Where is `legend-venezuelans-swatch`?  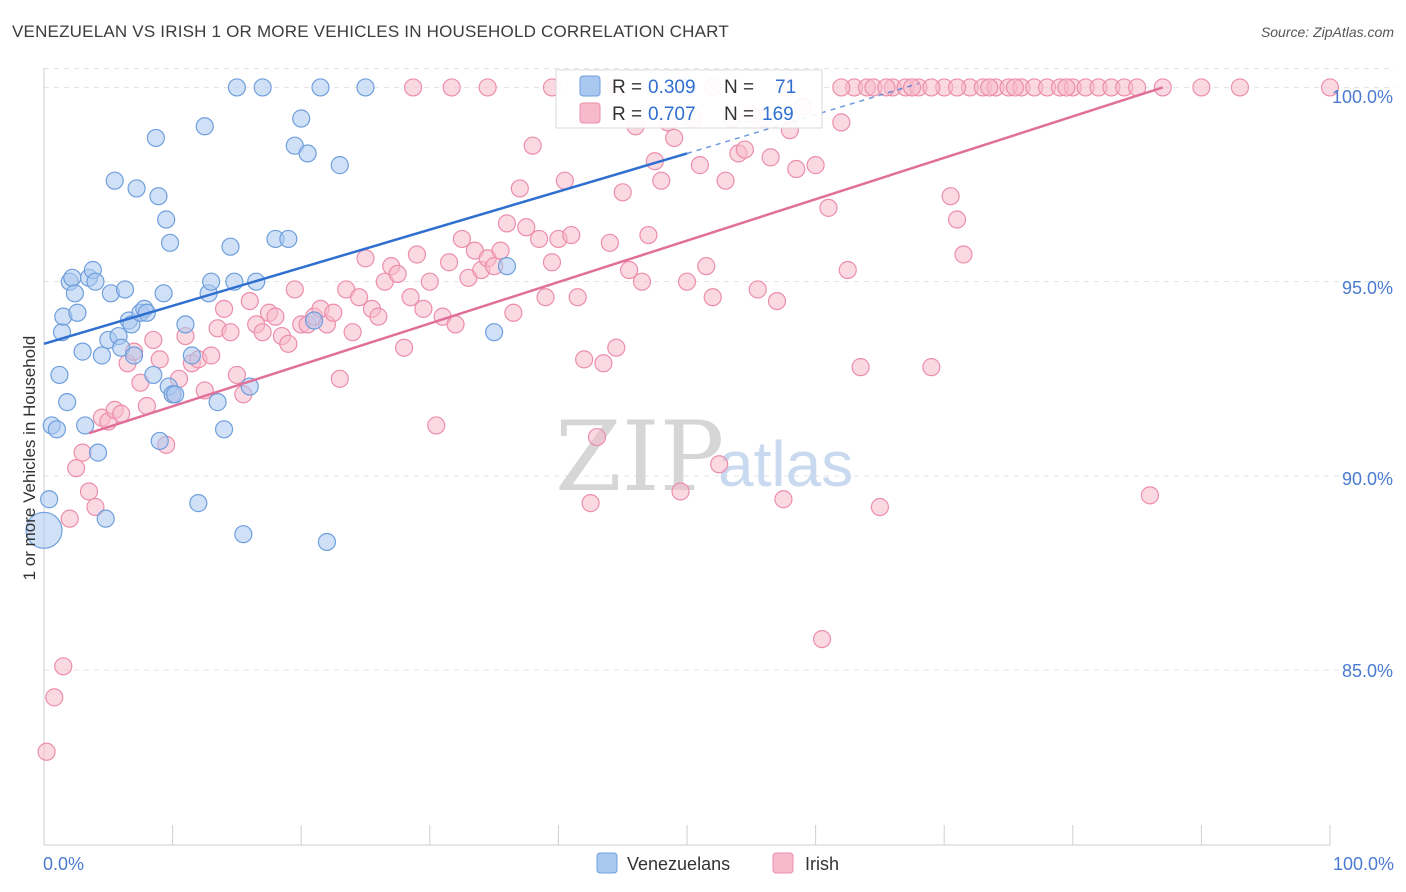
legend-venezuelans-swatch is located at coordinates (607, 863).